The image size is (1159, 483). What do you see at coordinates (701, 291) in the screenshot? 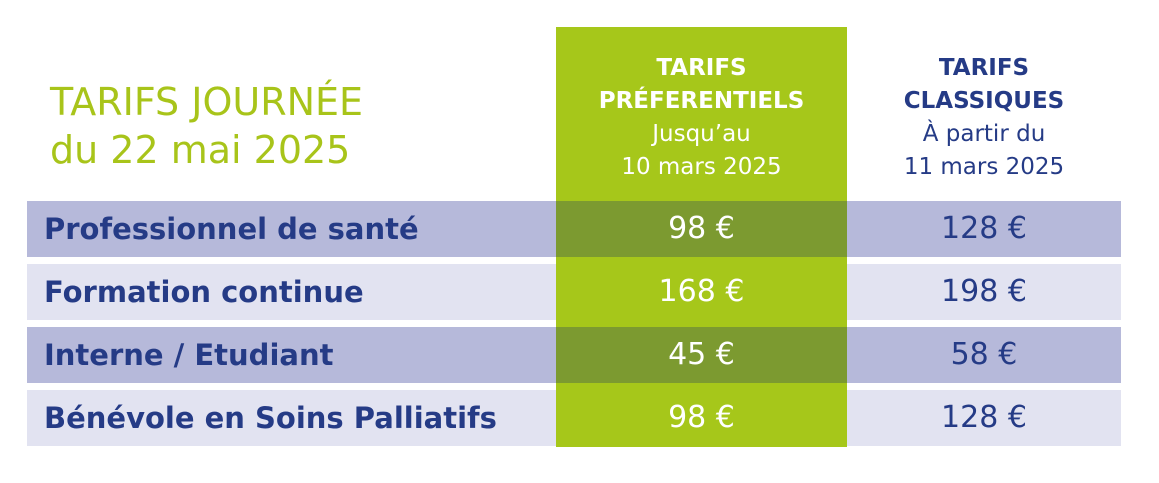
I see `preferential-price: 168 €` at bounding box center [701, 291].